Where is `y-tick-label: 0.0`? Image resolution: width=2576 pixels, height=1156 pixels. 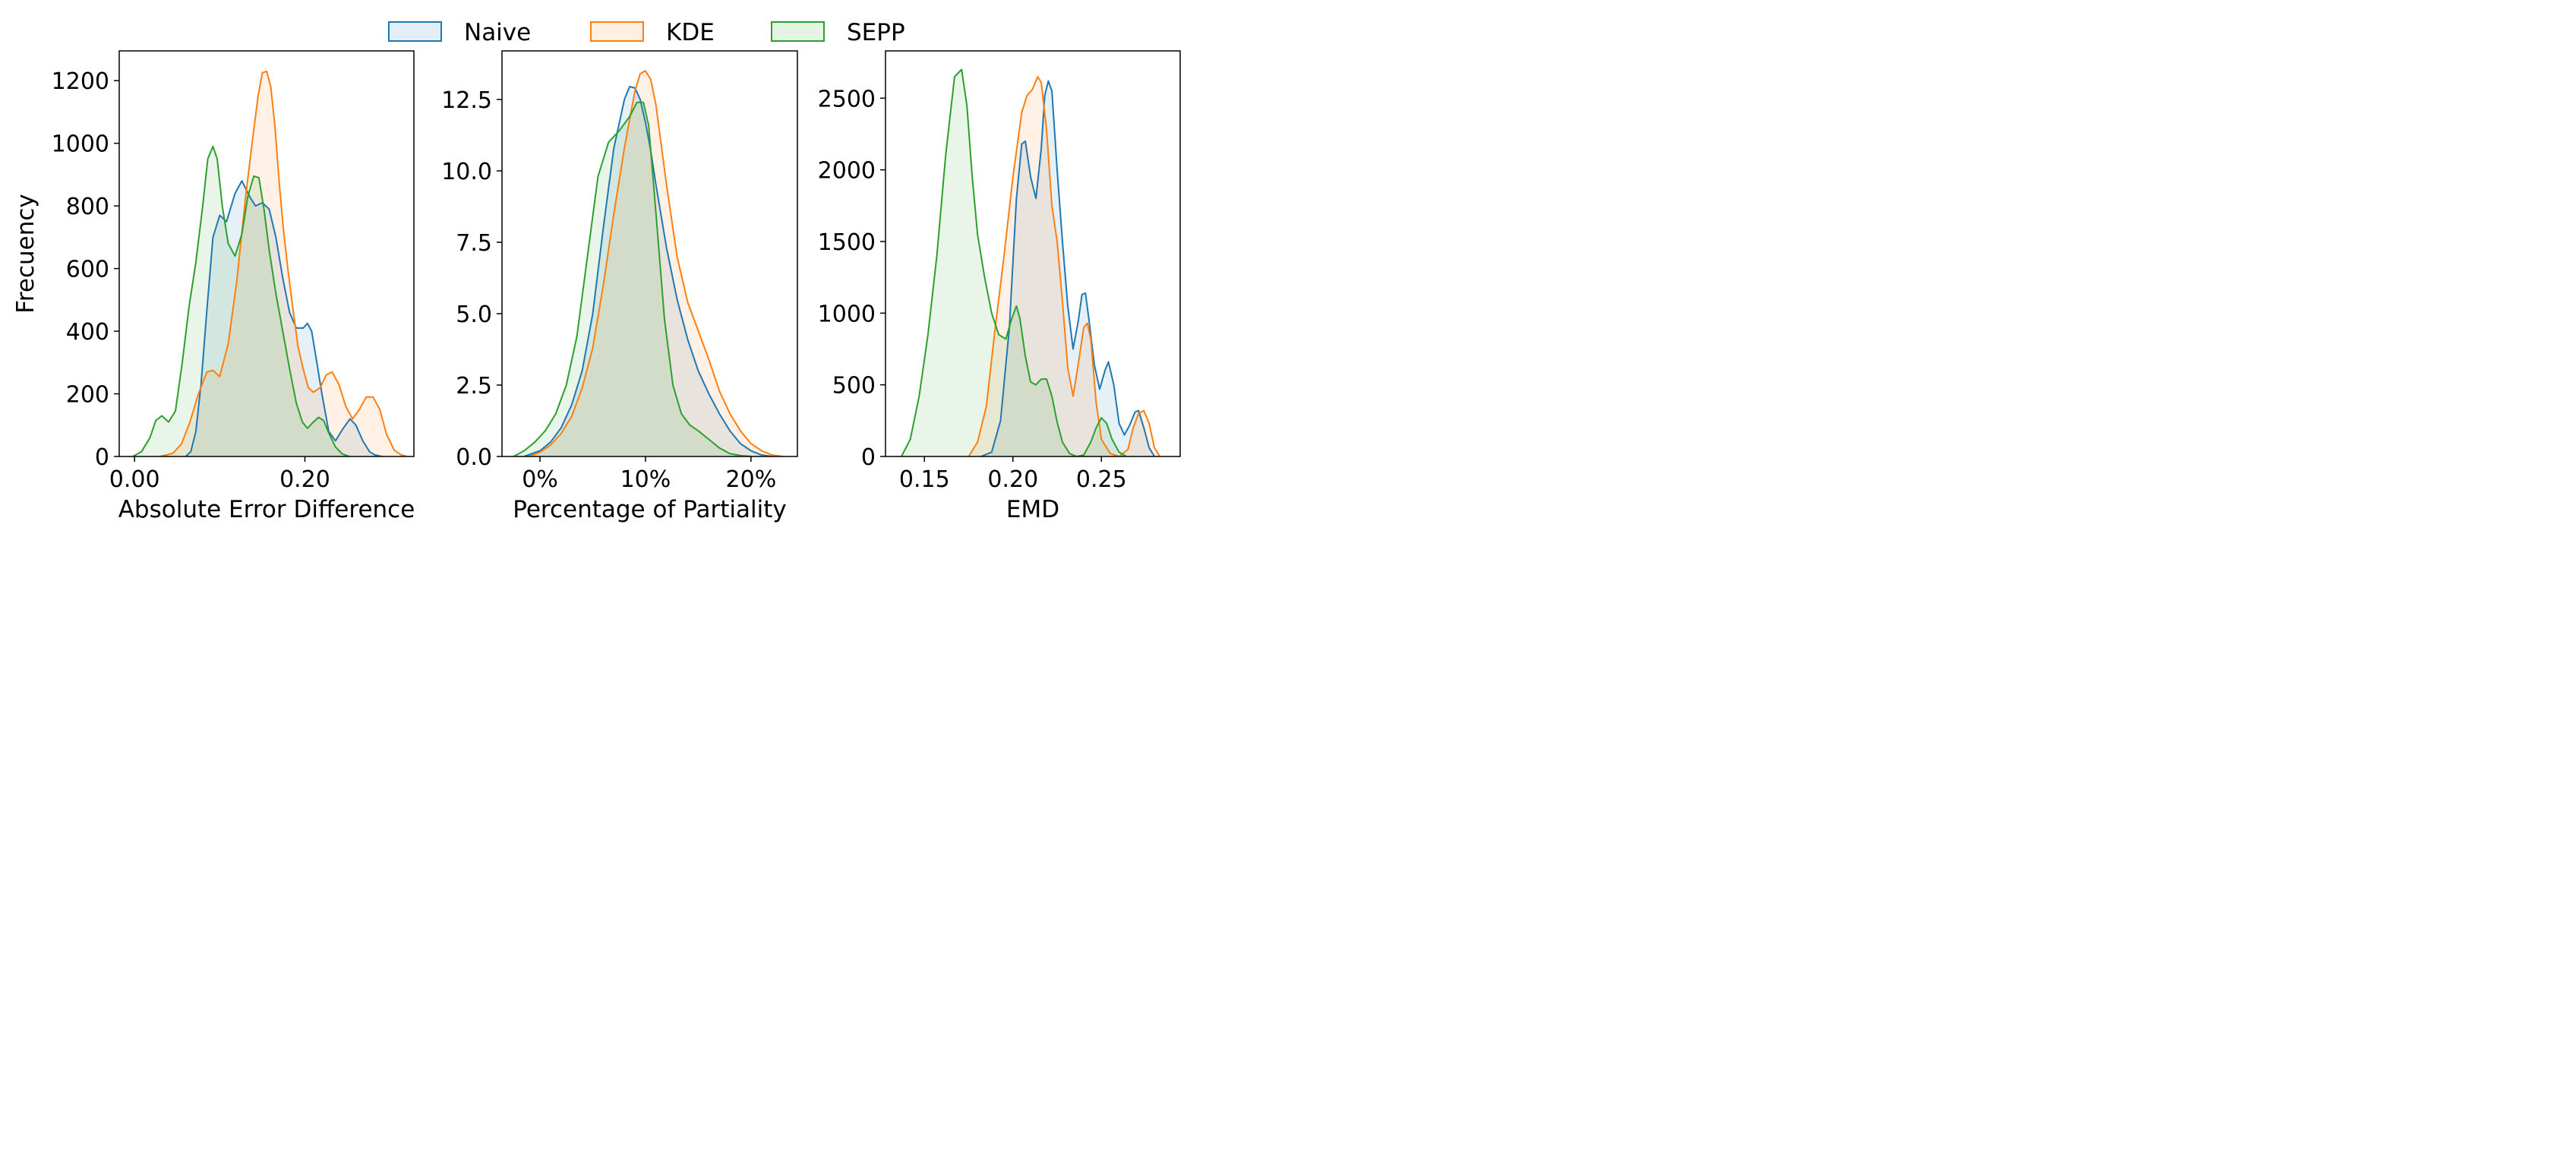 y-tick-label: 0.0 is located at coordinates (474, 457).